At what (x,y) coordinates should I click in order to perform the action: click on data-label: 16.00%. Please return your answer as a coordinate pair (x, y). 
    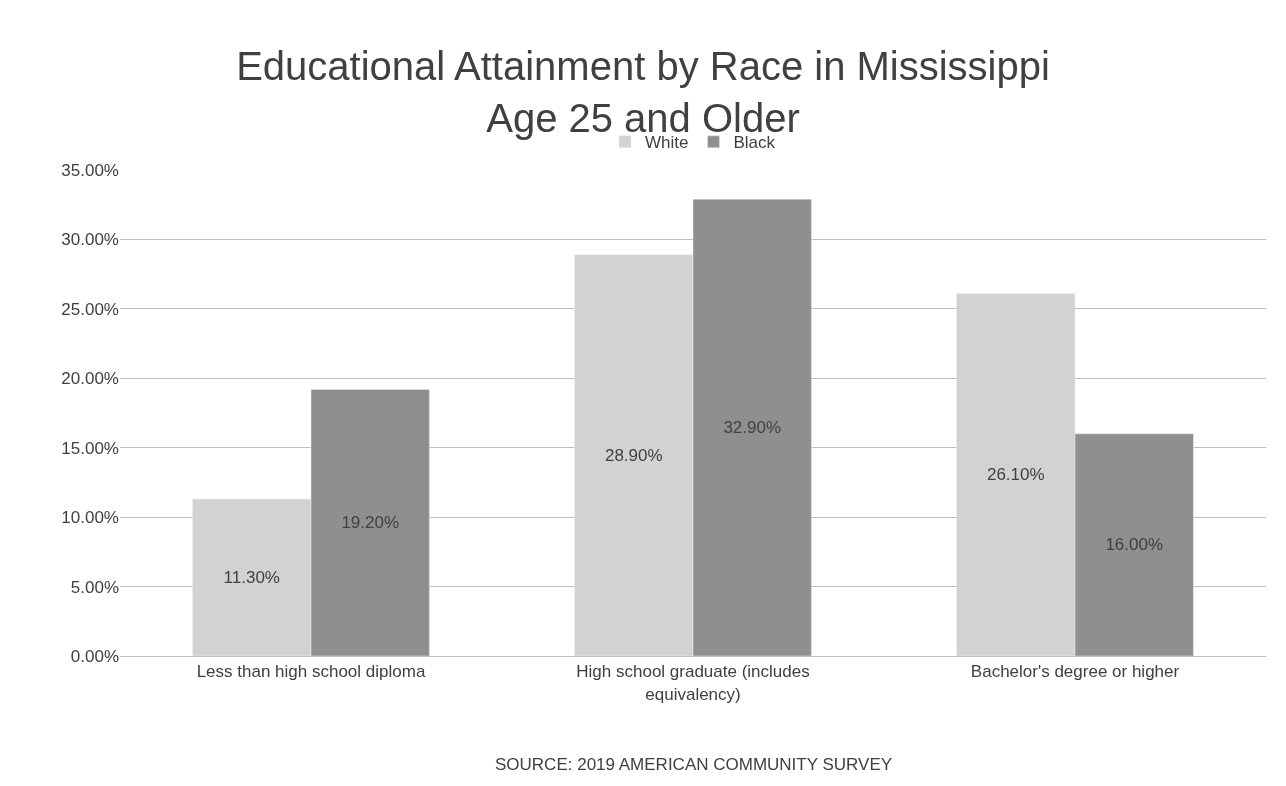
    Looking at the image, I should click on (1134, 545).